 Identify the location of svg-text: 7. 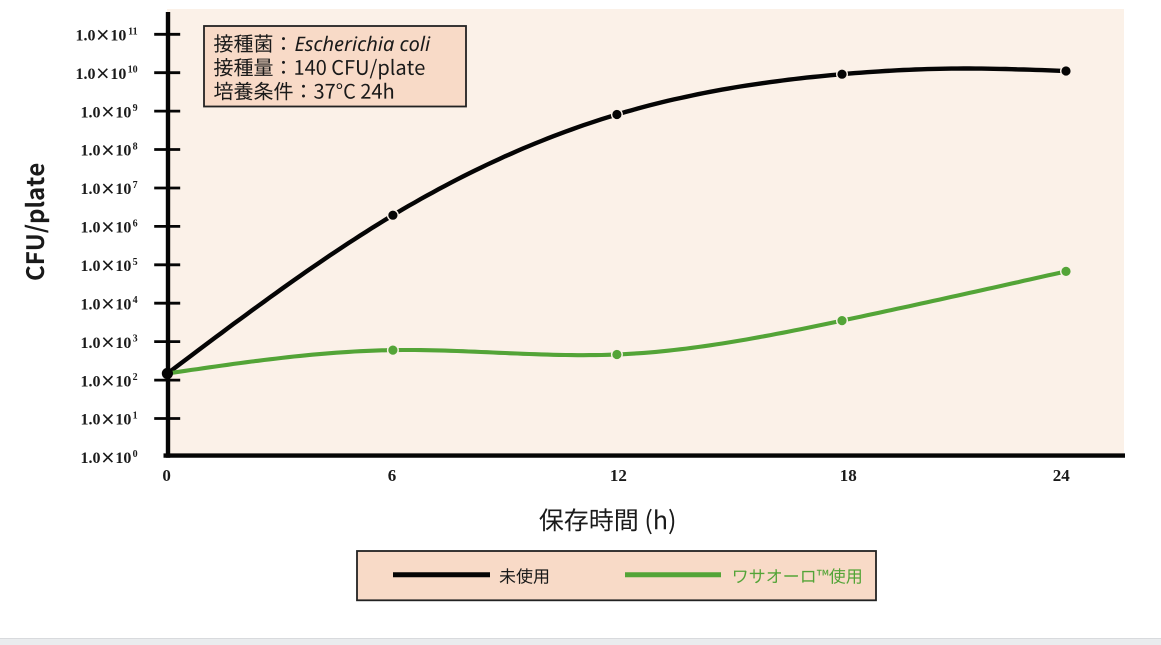
(135, 185).